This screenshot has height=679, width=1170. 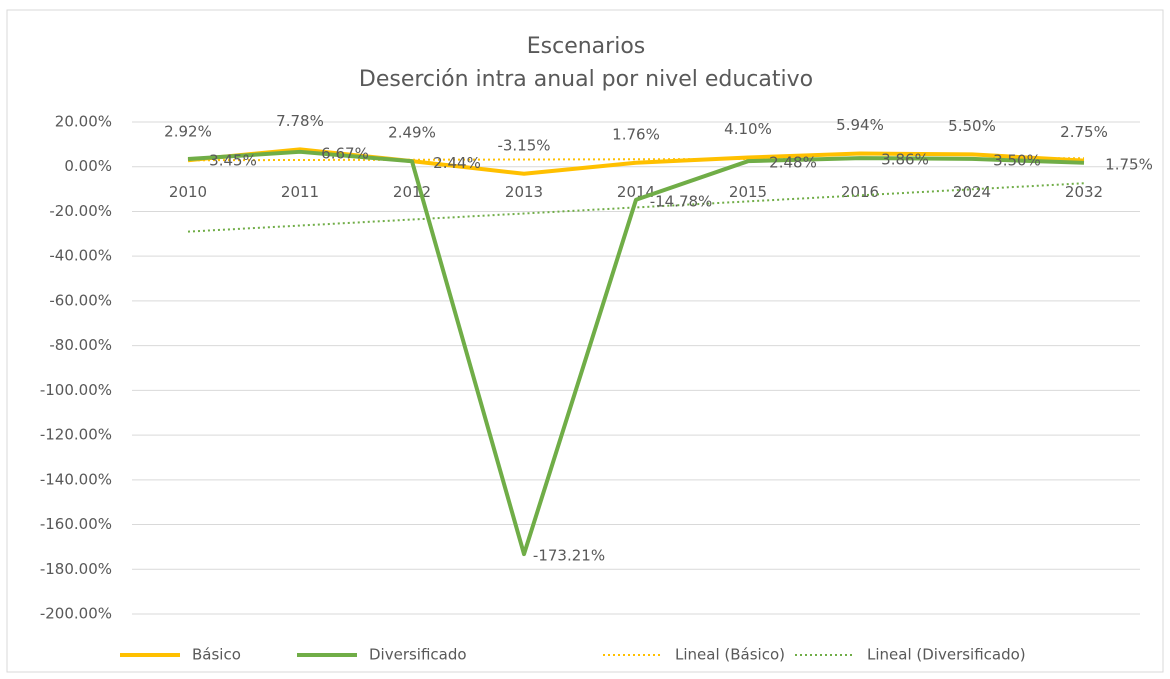 What do you see at coordinates (300, 192) in the screenshot?
I see `x-tick-label: 2011` at bounding box center [300, 192].